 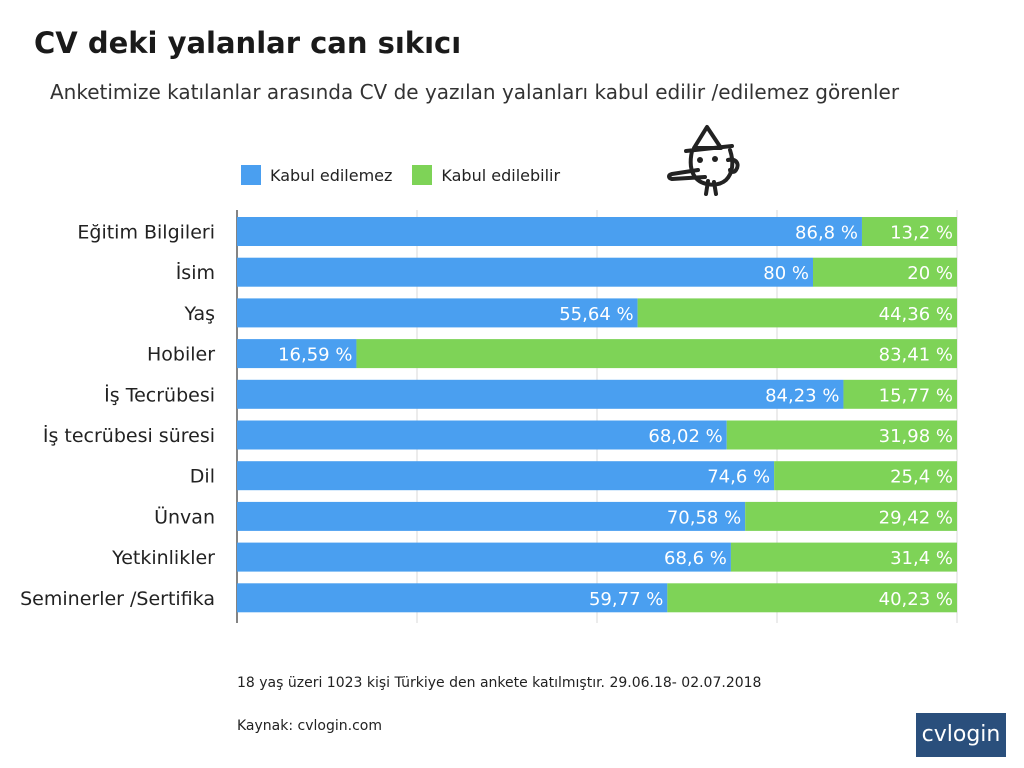 I want to click on legend-item-kabul-edilemez: Kabul edilemez, so click(x=316, y=175).